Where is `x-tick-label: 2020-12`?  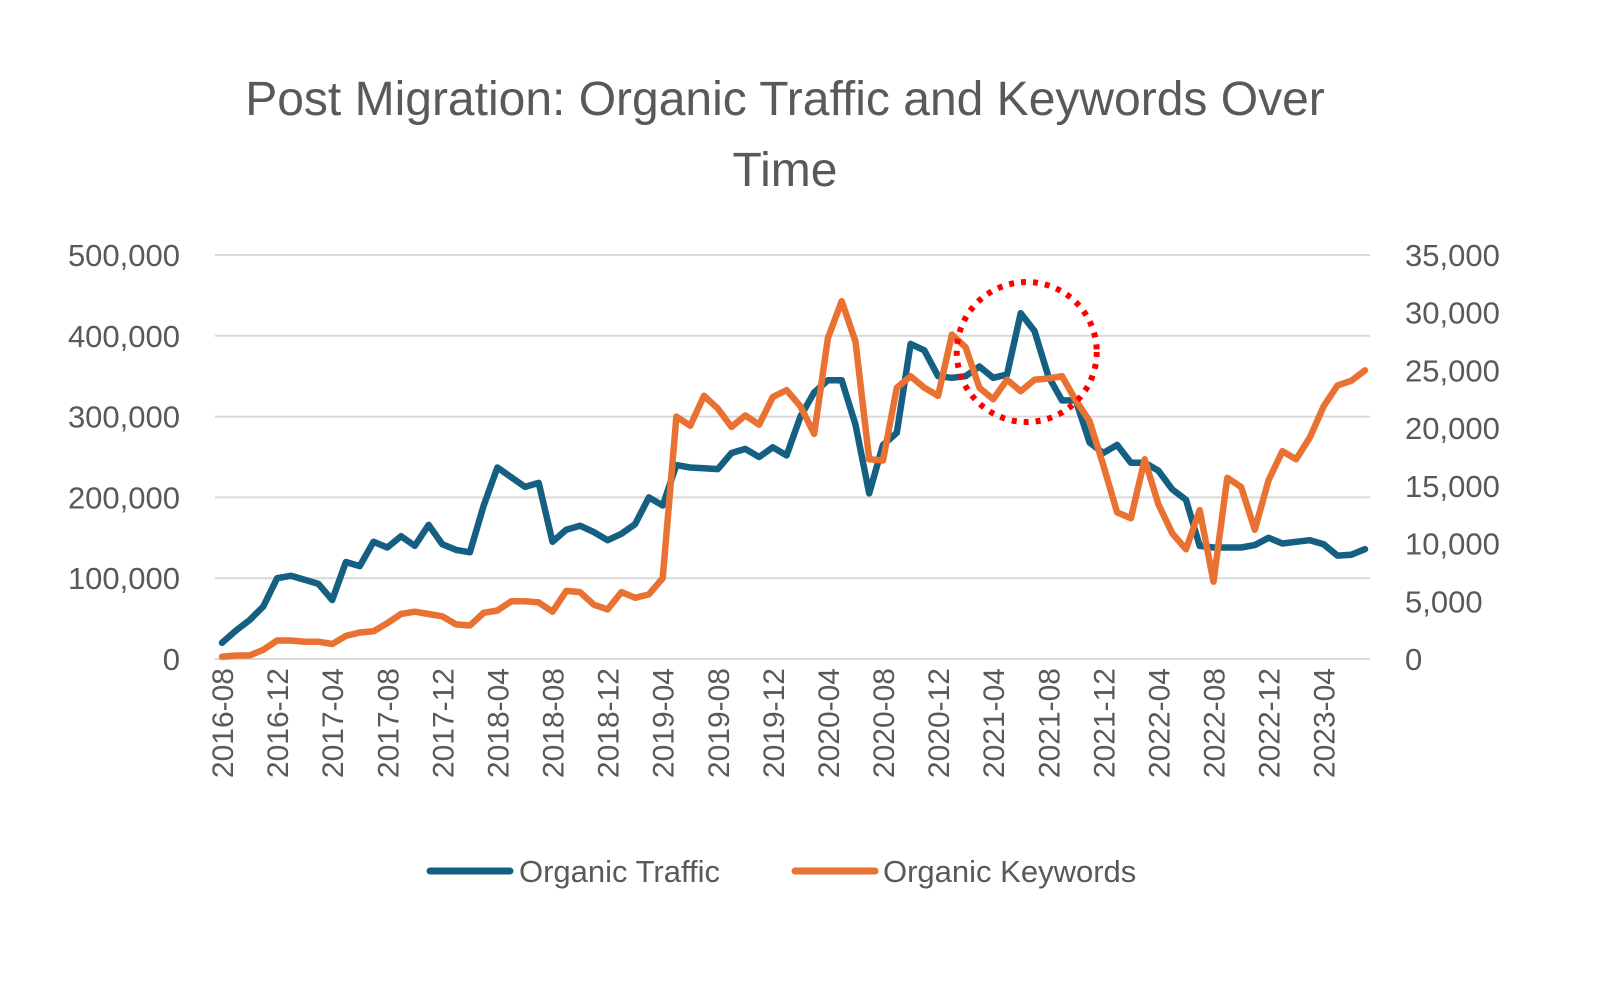 x-tick-label: 2020-12 is located at coordinates (939, 723).